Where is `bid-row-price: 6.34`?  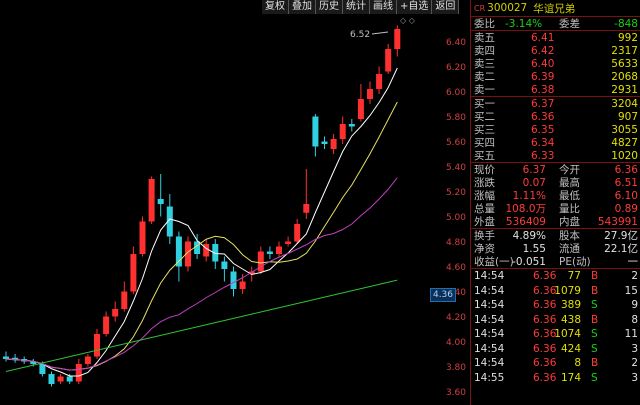 bid-row-price: 6.34 is located at coordinates (543, 142).